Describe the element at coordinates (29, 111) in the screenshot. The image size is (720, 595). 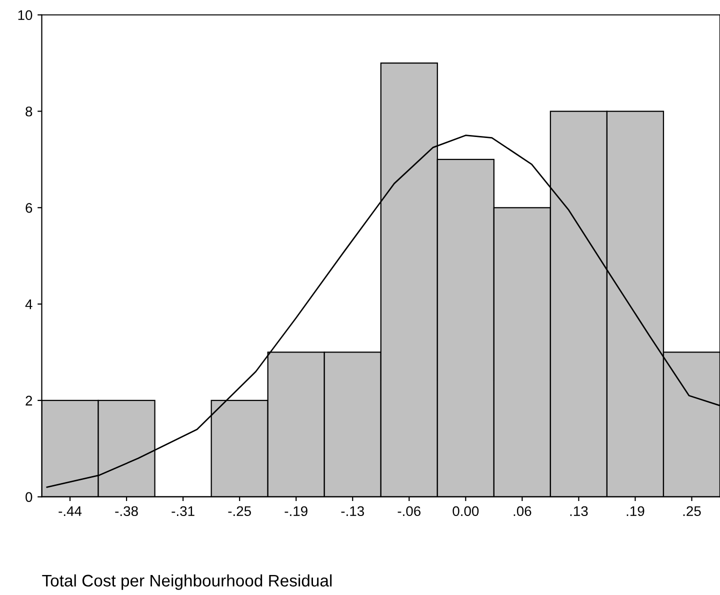
I see `y-tick-label: 8` at that location.